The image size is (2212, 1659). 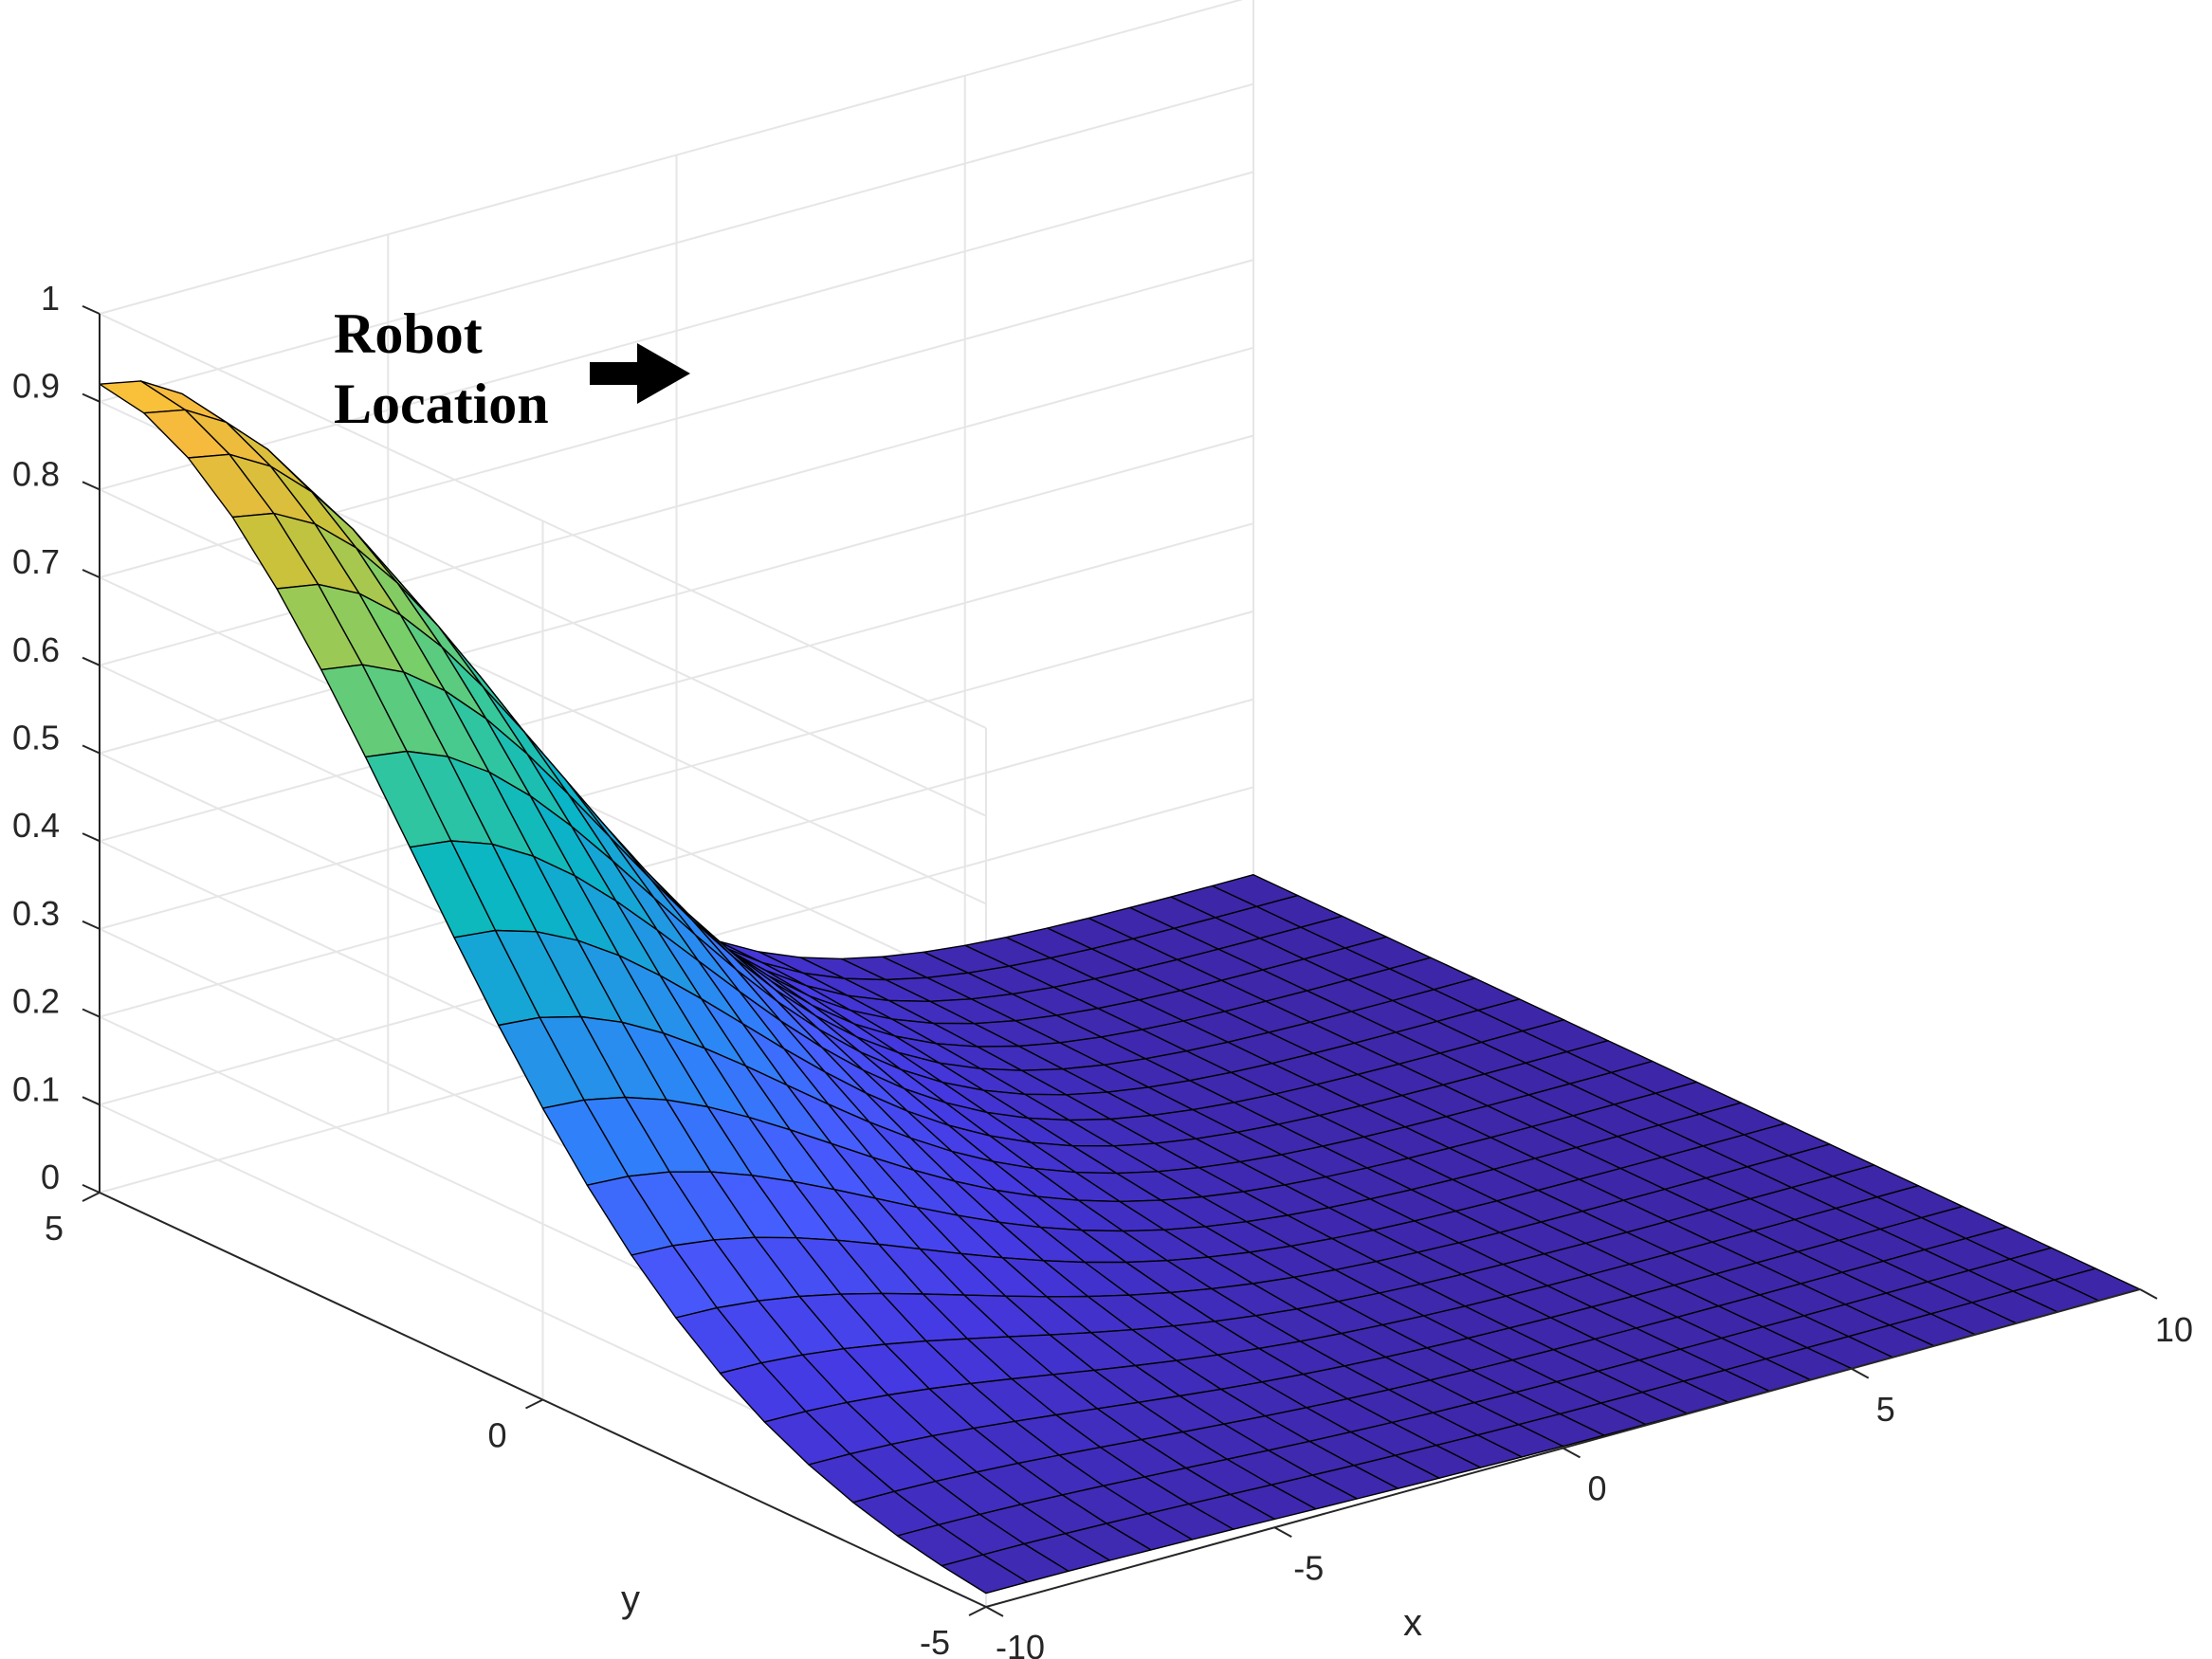 I want to click on x-tick-label: -10, so click(x=1020, y=1643).